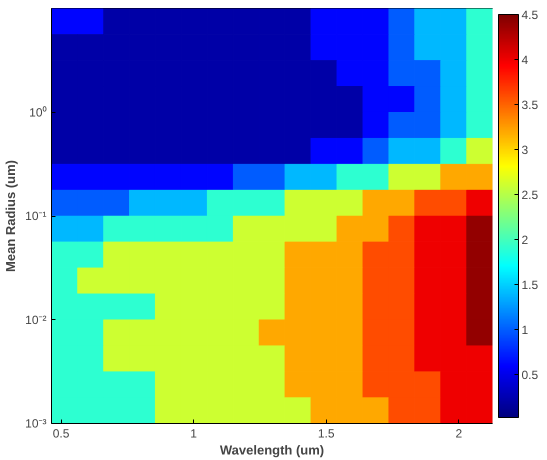 Image resolution: width=547 pixels, height=460 pixels. Describe the element at coordinates (525, 59) in the screenshot. I see `color-bar-label: 4` at that location.